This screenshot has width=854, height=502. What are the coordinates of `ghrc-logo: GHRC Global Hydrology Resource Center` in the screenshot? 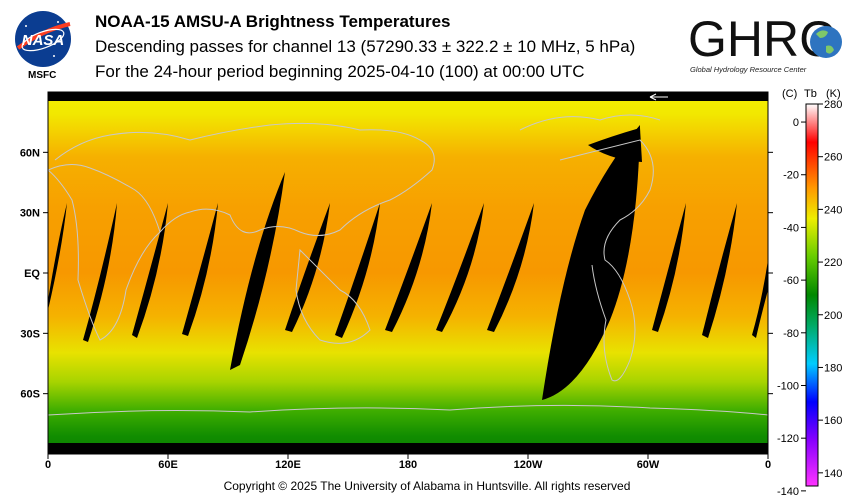 It's located at (765, 42).